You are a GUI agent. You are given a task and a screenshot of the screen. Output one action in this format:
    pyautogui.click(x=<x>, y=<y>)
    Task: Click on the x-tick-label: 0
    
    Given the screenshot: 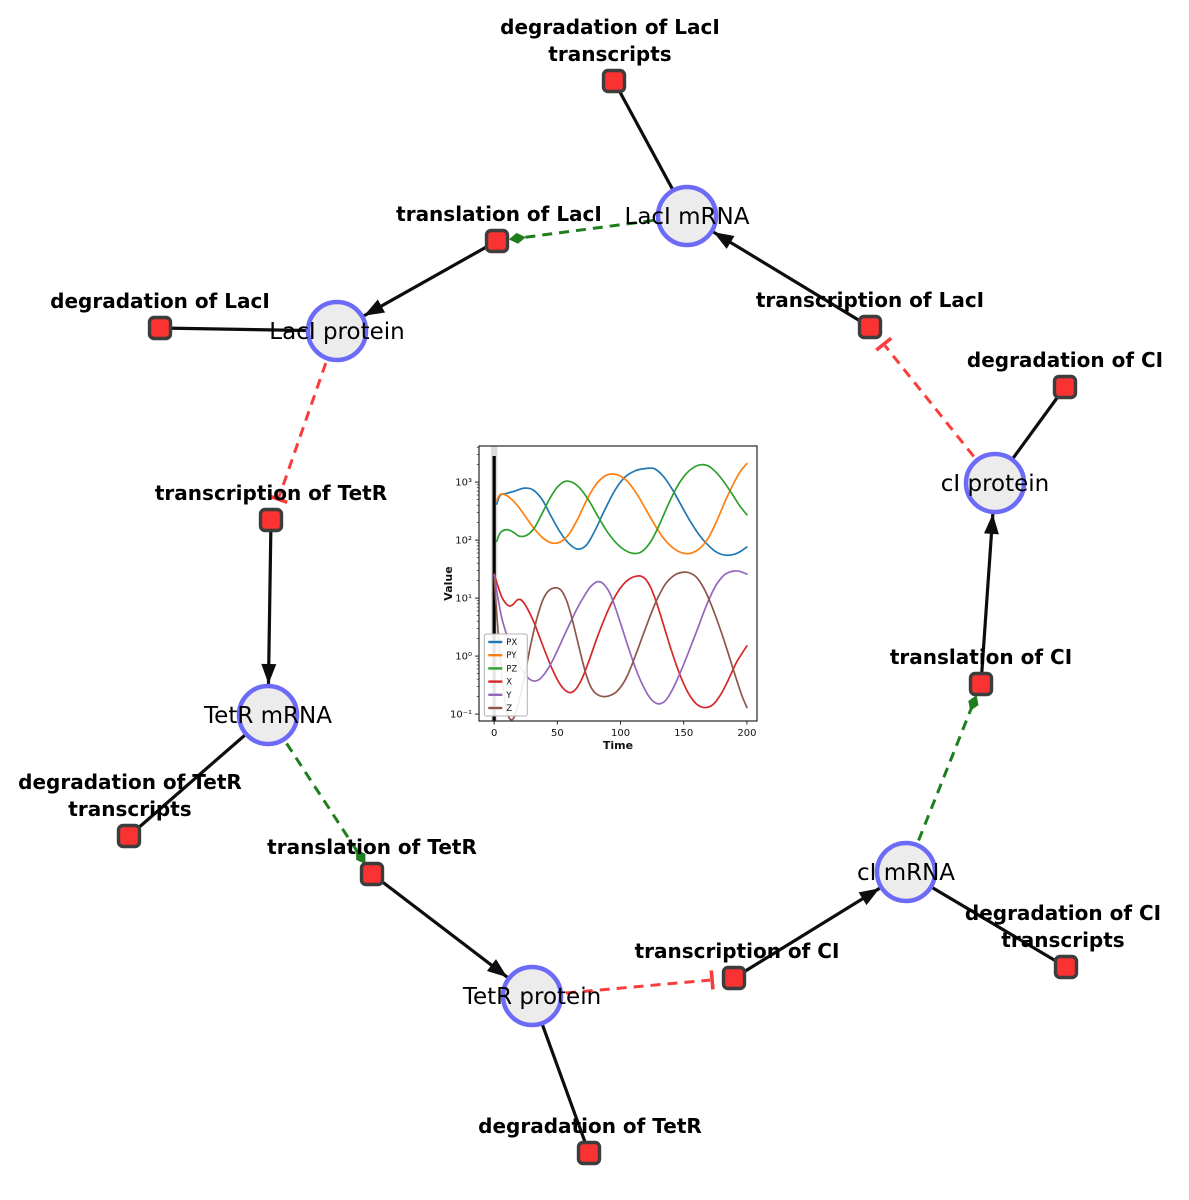 What is the action you would take?
    pyautogui.click(x=494, y=733)
    